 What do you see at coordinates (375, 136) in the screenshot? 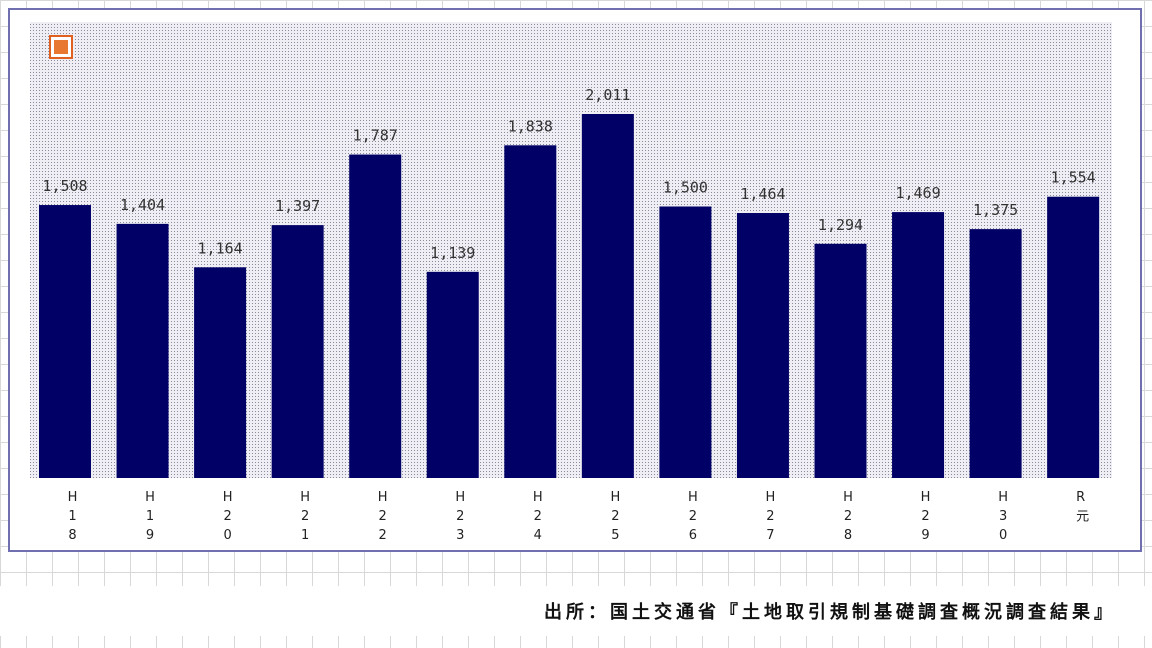
I see `value-label: 1,787` at bounding box center [375, 136].